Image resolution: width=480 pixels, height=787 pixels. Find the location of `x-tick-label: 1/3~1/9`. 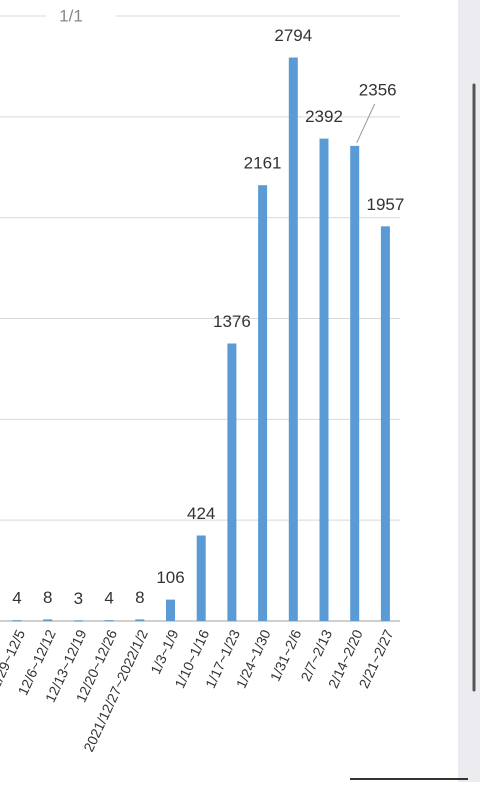

x-tick-label: 1/3~1/9 is located at coordinates (164, 652).